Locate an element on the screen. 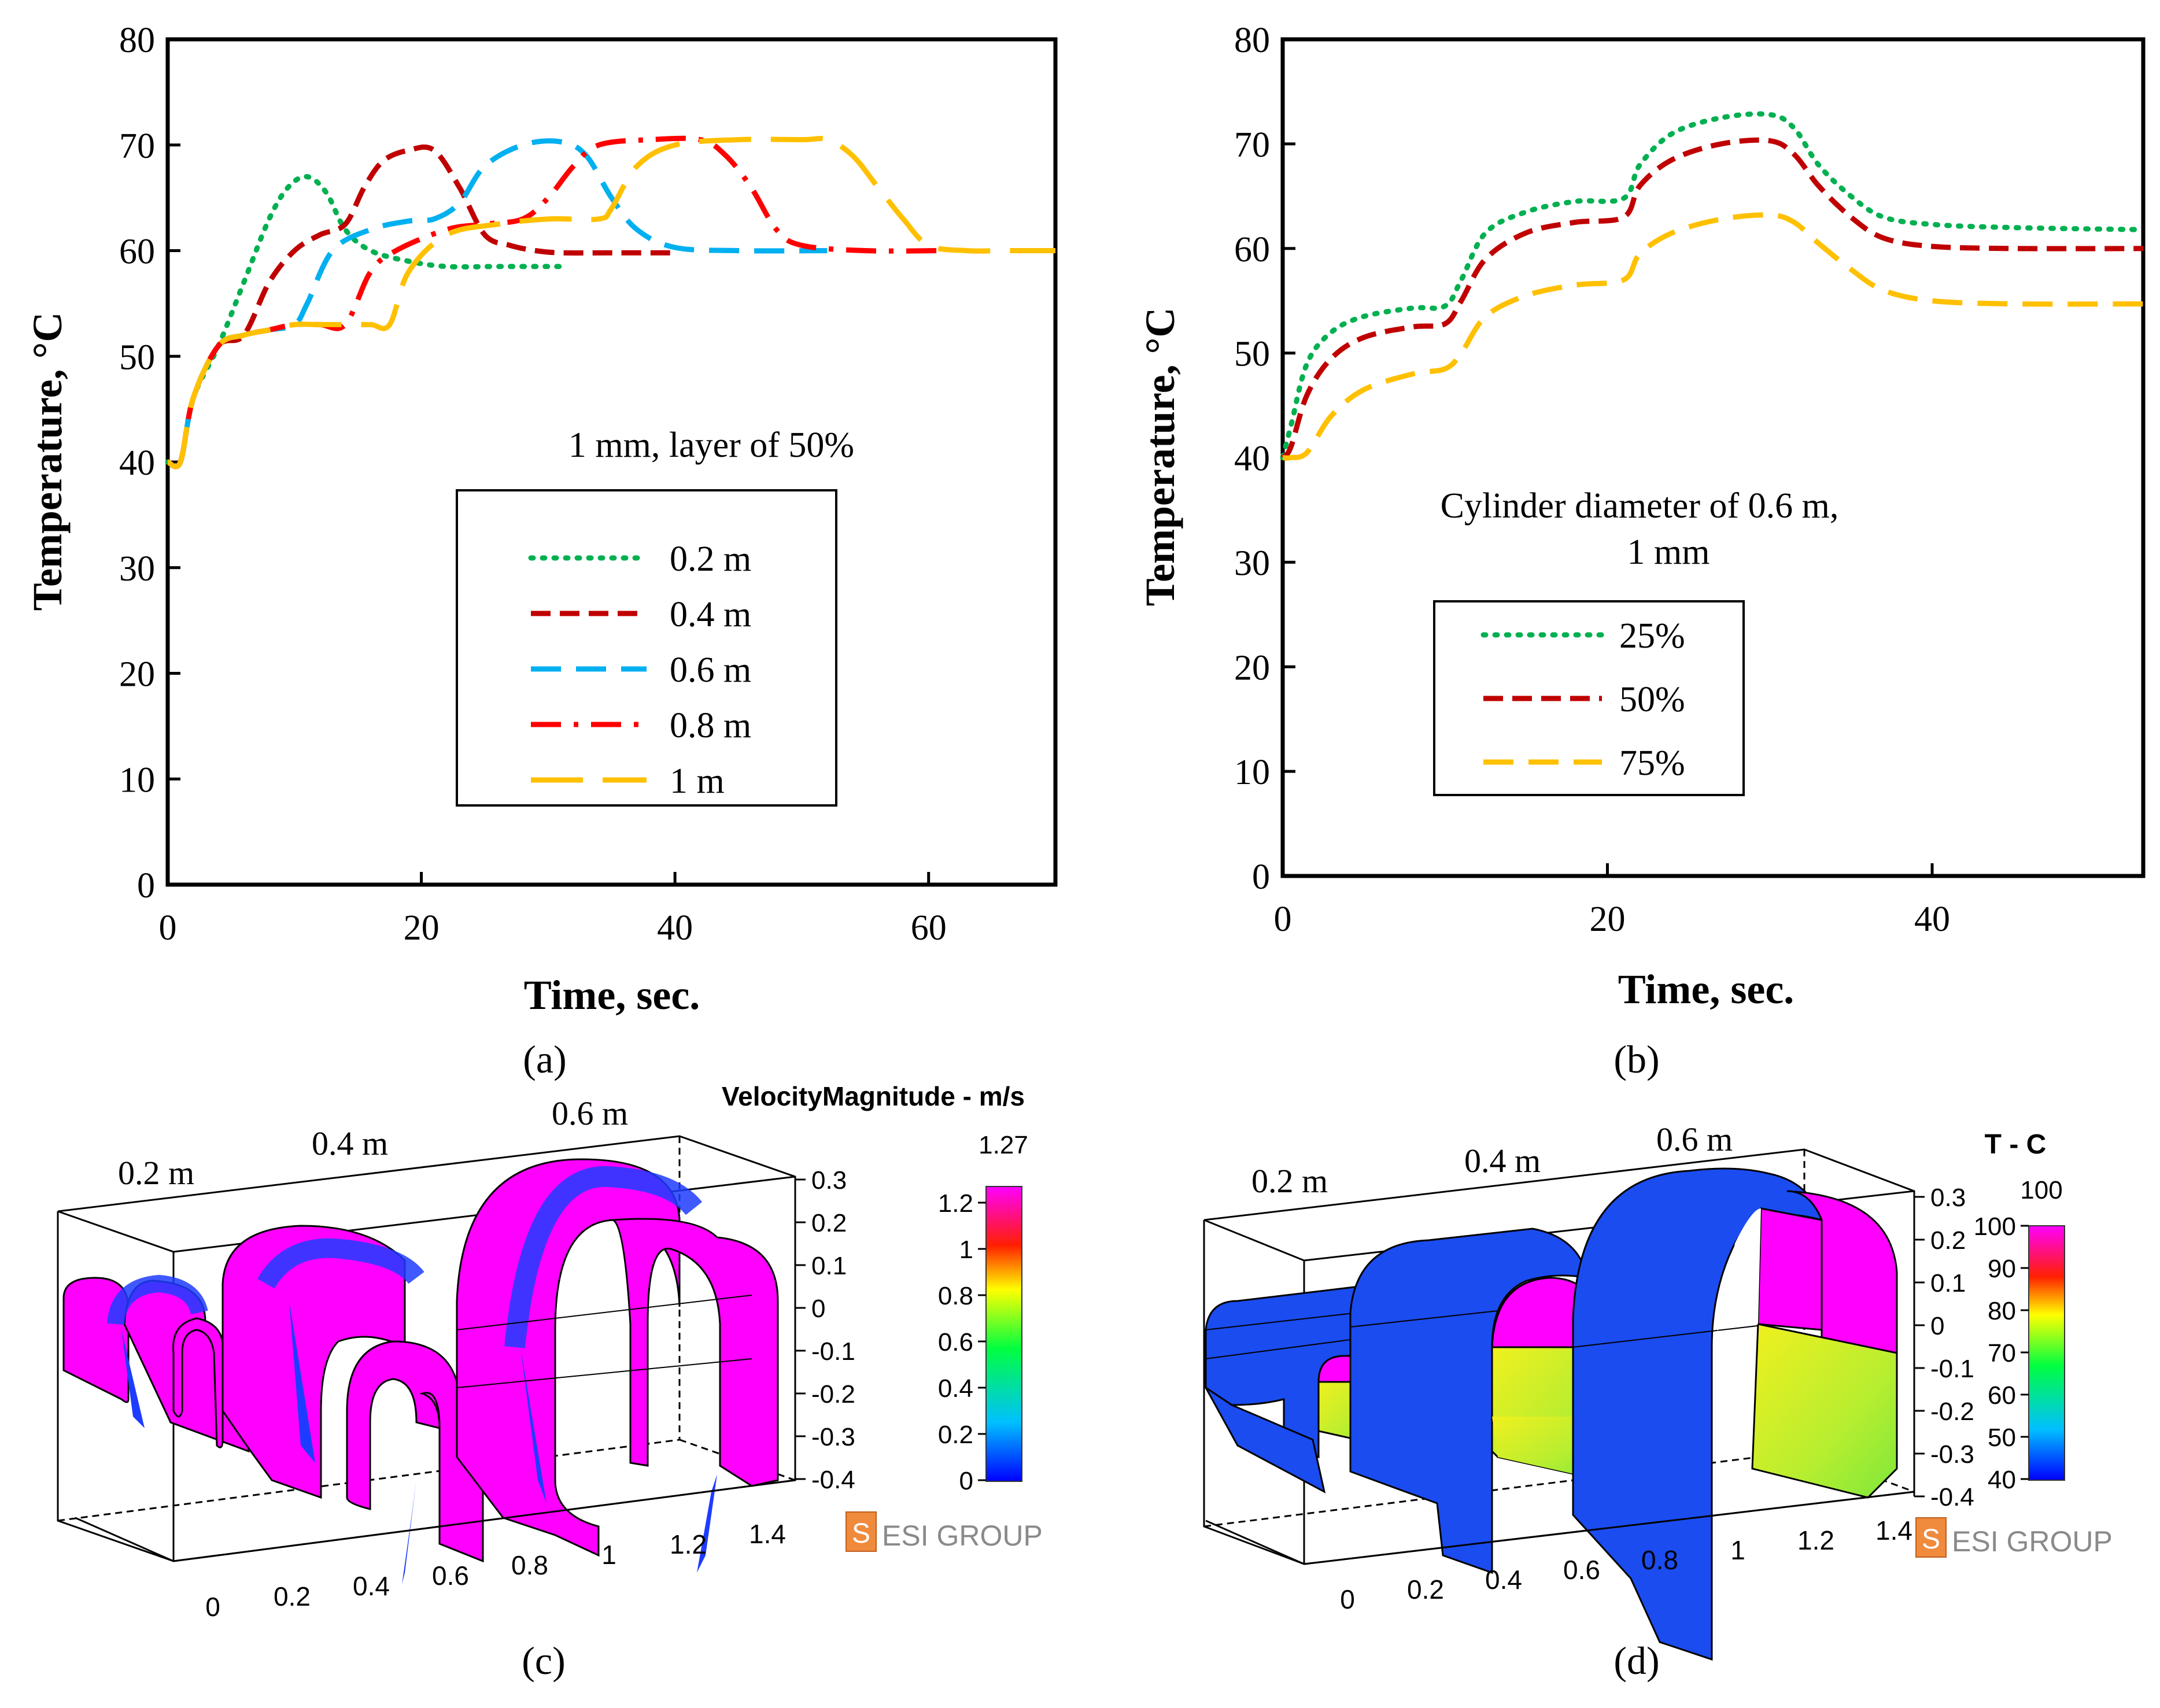 The image size is (2160, 1708). colorbar-c is located at coordinates (1003, 1334).